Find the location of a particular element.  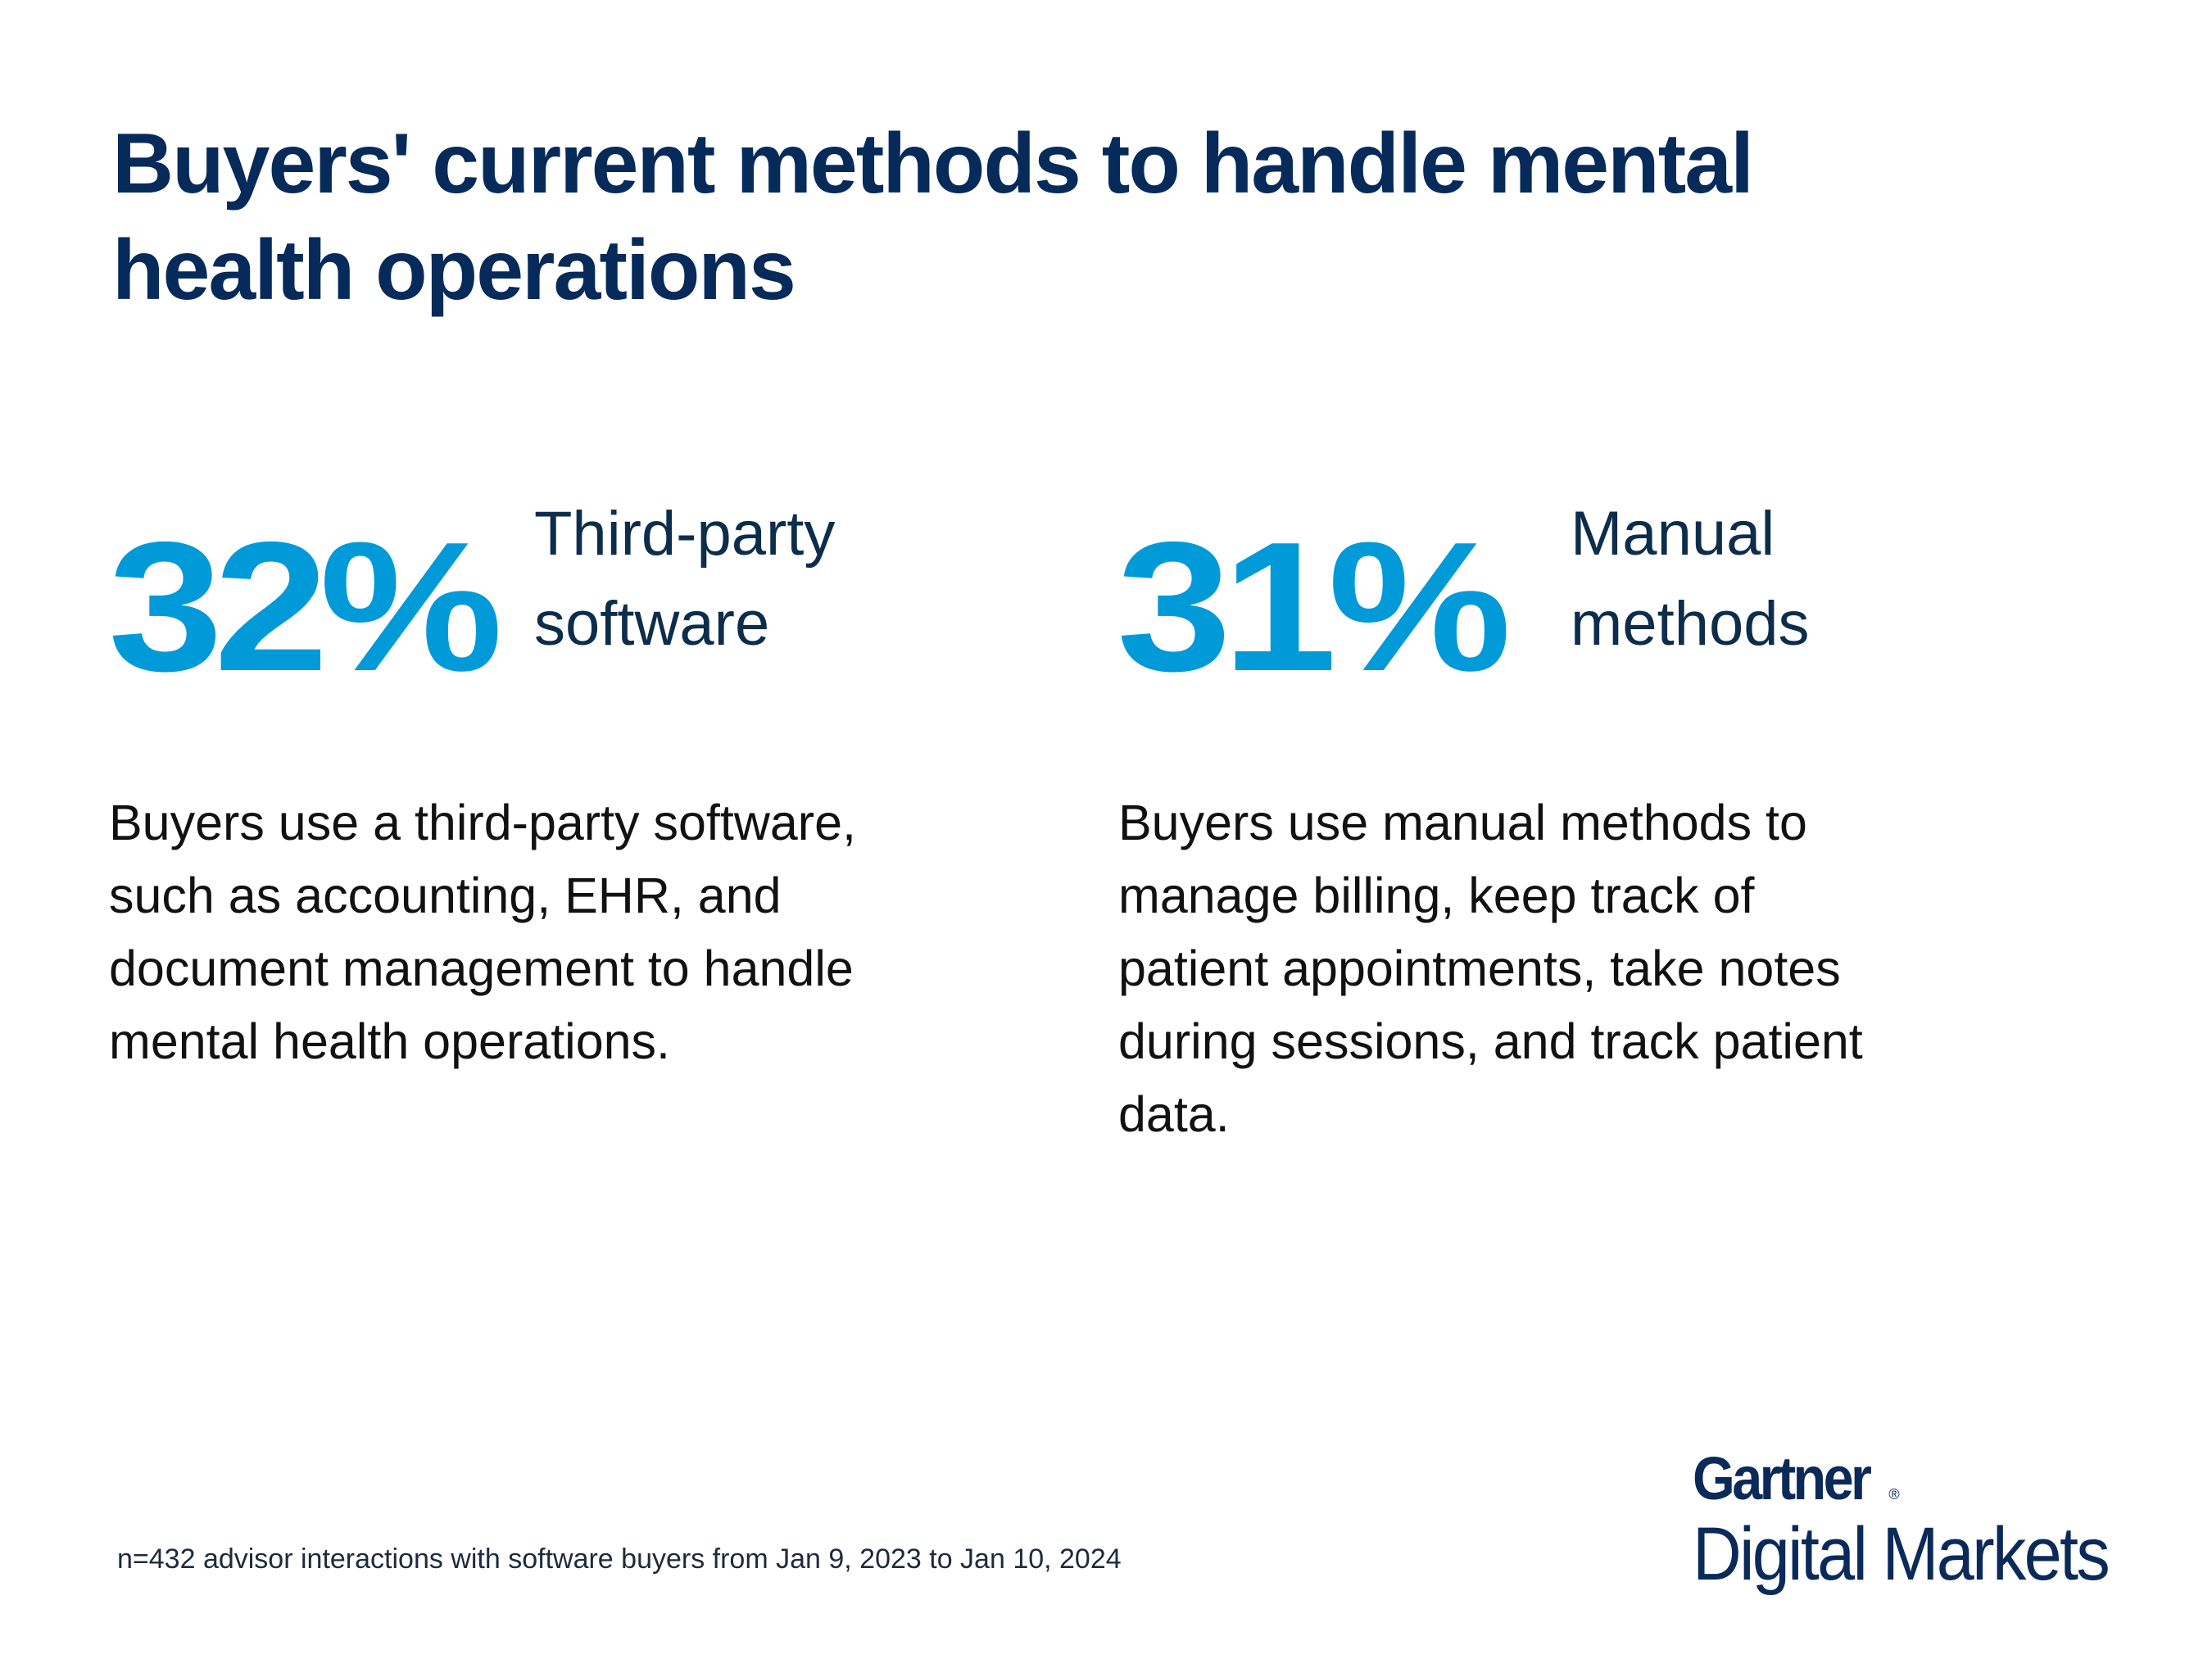

logo-brand: Gartner is located at coordinates (1782, 1478).